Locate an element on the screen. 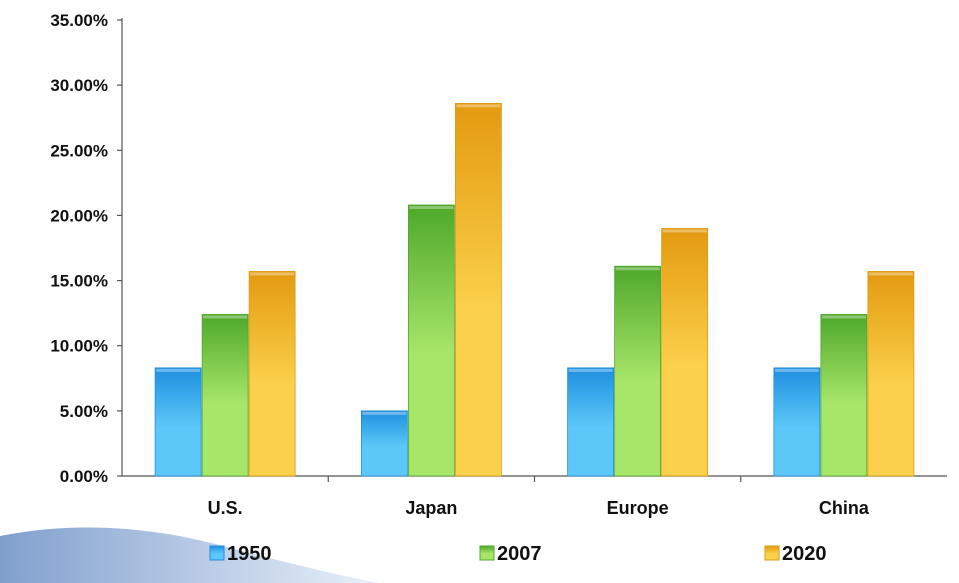 This screenshot has width=959, height=583. bar-1950-china is located at coordinates (797, 422).